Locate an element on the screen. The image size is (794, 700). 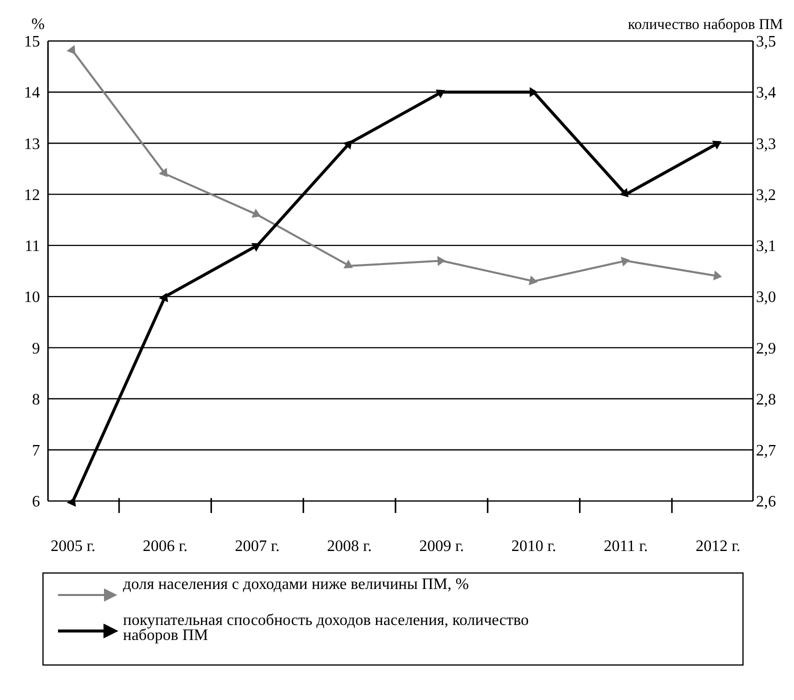
y-tick-label: 12 is located at coordinates (32, 195).